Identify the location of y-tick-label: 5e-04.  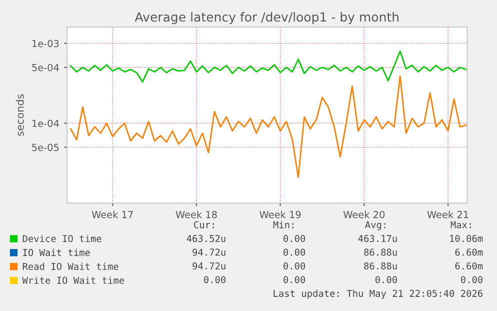
(45, 68).